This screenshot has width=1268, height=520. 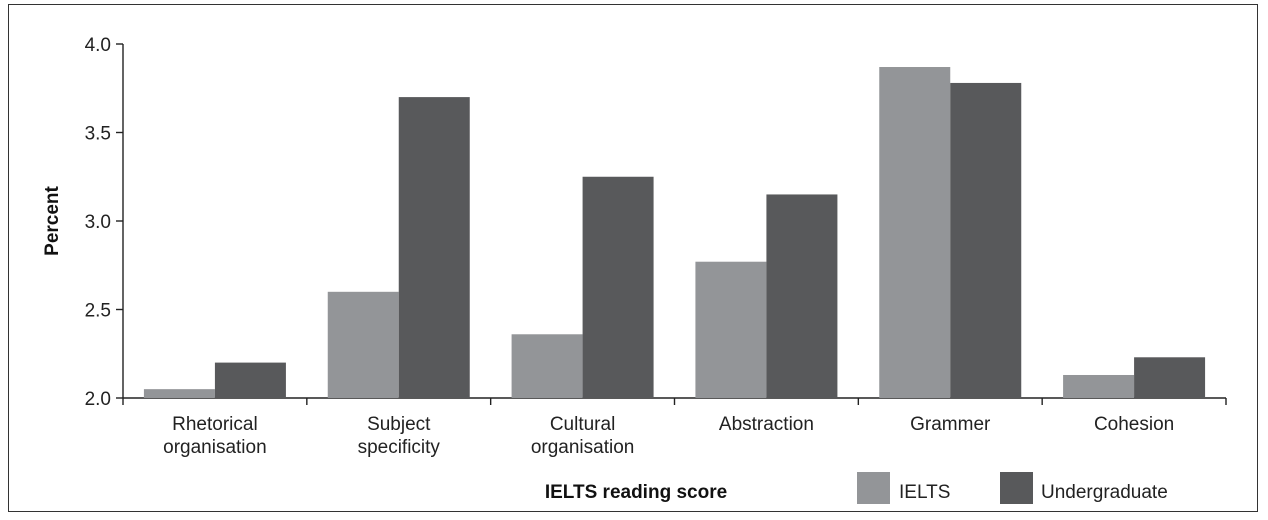 What do you see at coordinates (98, 222) in the screenshot?
I see `y-tick-label: 3.0` at bounding box center [98, 222].